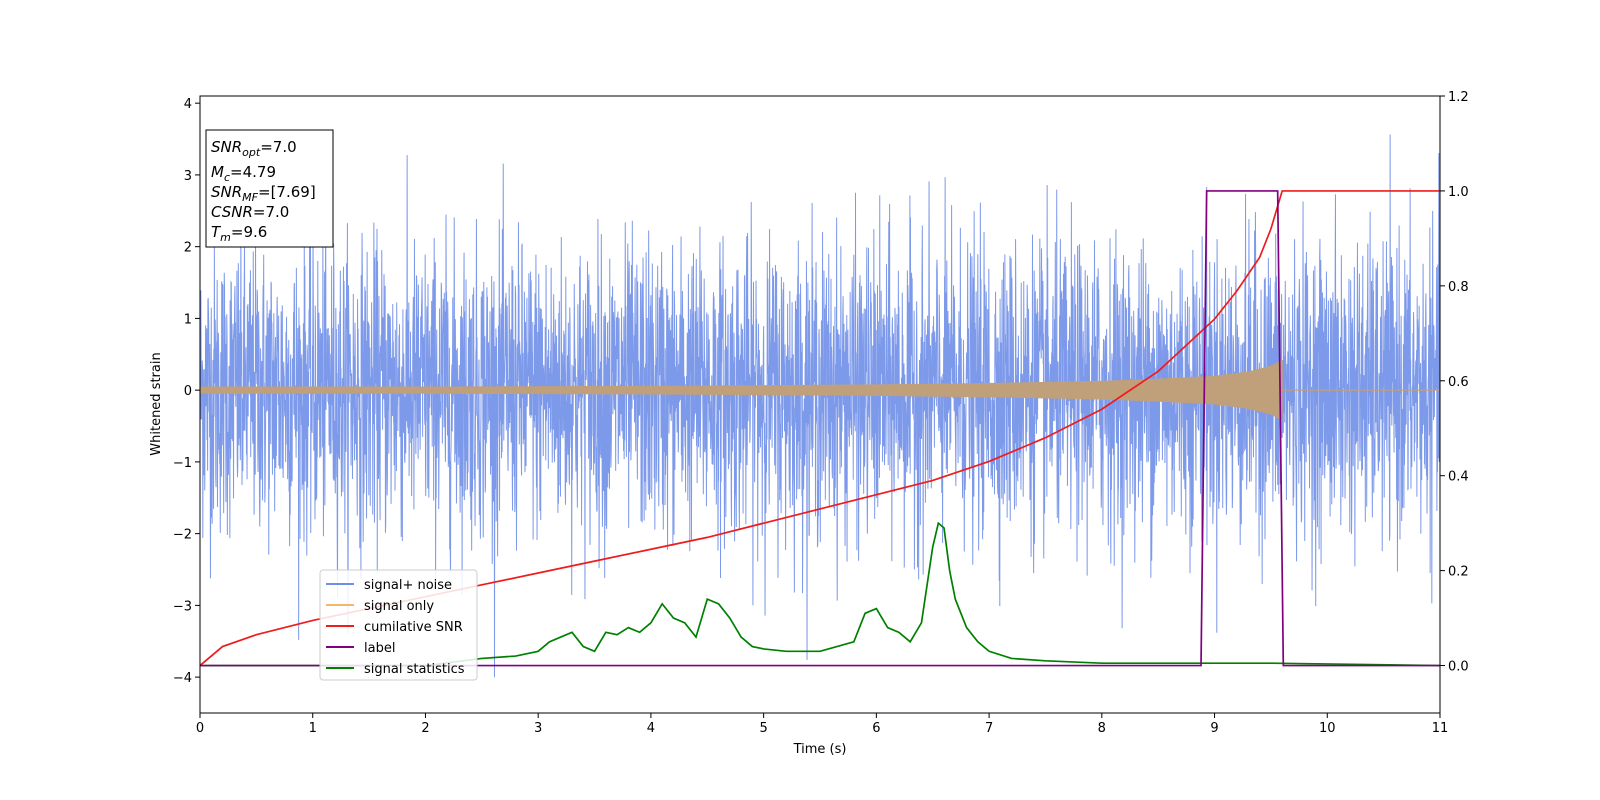 Image resolution: width=1600 pixels, height=800 pixels. I want to click on x-tick-label: 1, so click(313, 728).